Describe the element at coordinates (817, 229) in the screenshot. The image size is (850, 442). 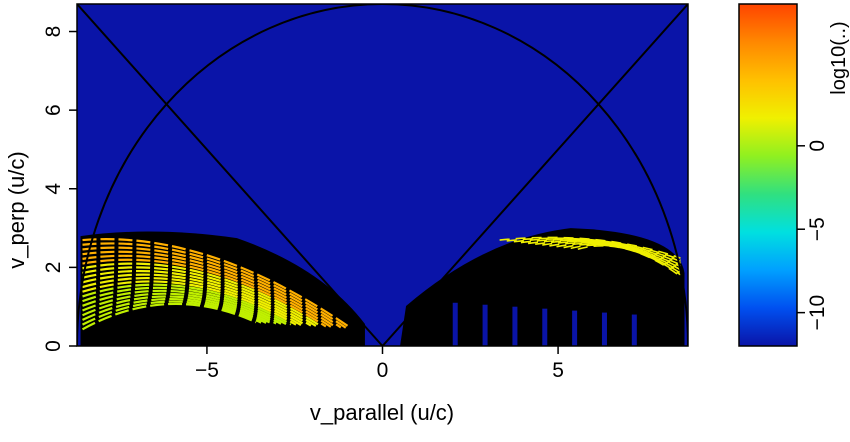
I see `colorbar-tick-label: −5` at that location.